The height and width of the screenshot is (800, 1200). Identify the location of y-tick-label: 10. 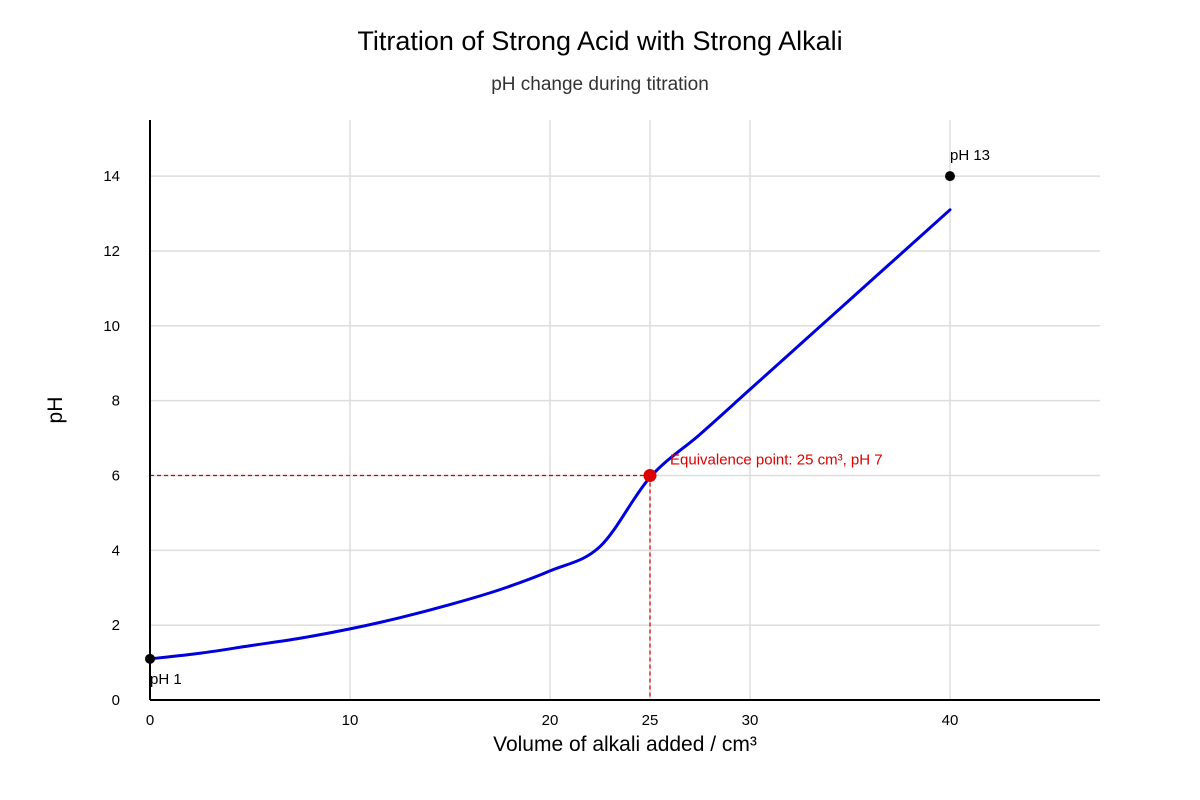
(111, 326).